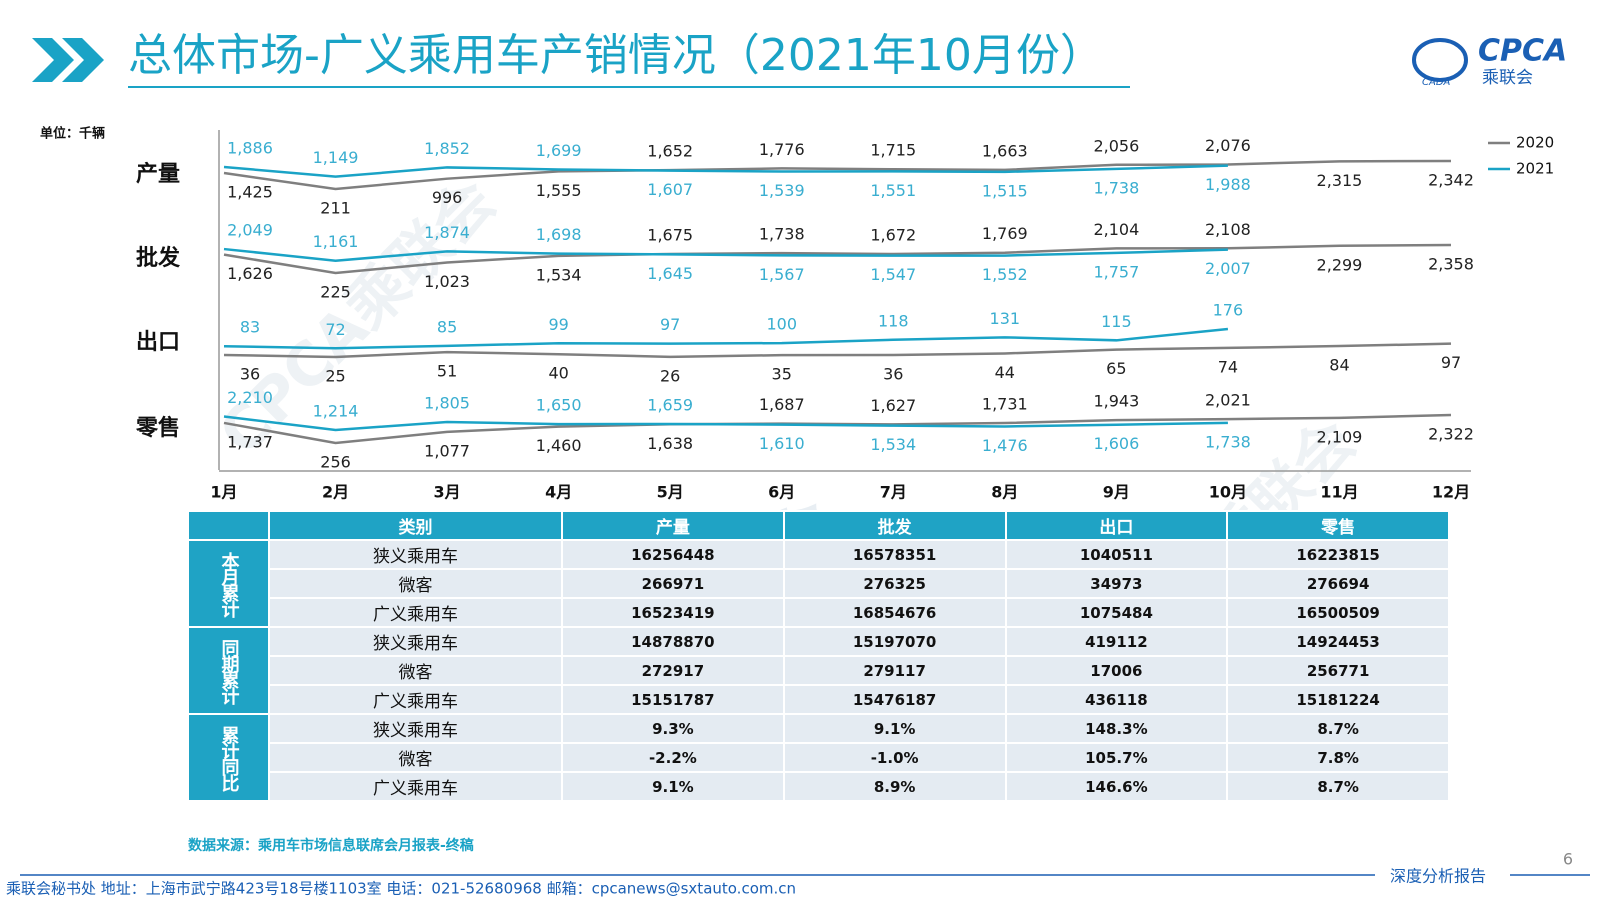 Image resolution: width=1600 pixels, height=900 pixels. Describe the element at coordinates (447, 232) in the screenshot. I see `data-label: 1,874` at that location.